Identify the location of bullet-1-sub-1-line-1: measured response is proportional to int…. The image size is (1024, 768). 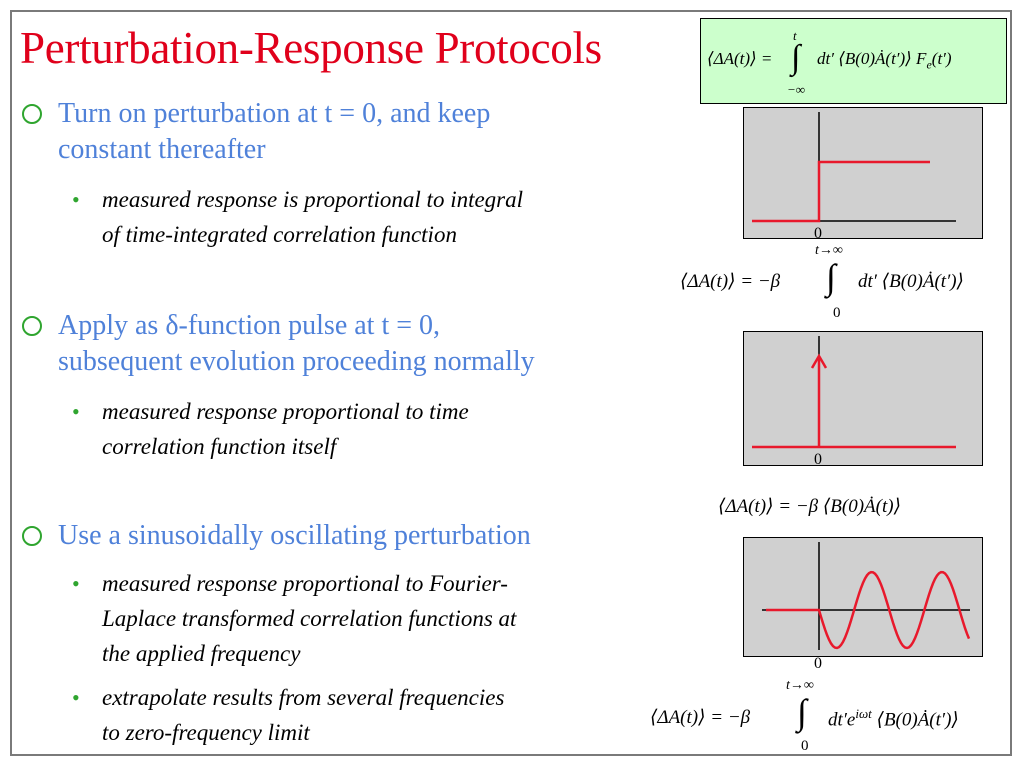
(313, 199).